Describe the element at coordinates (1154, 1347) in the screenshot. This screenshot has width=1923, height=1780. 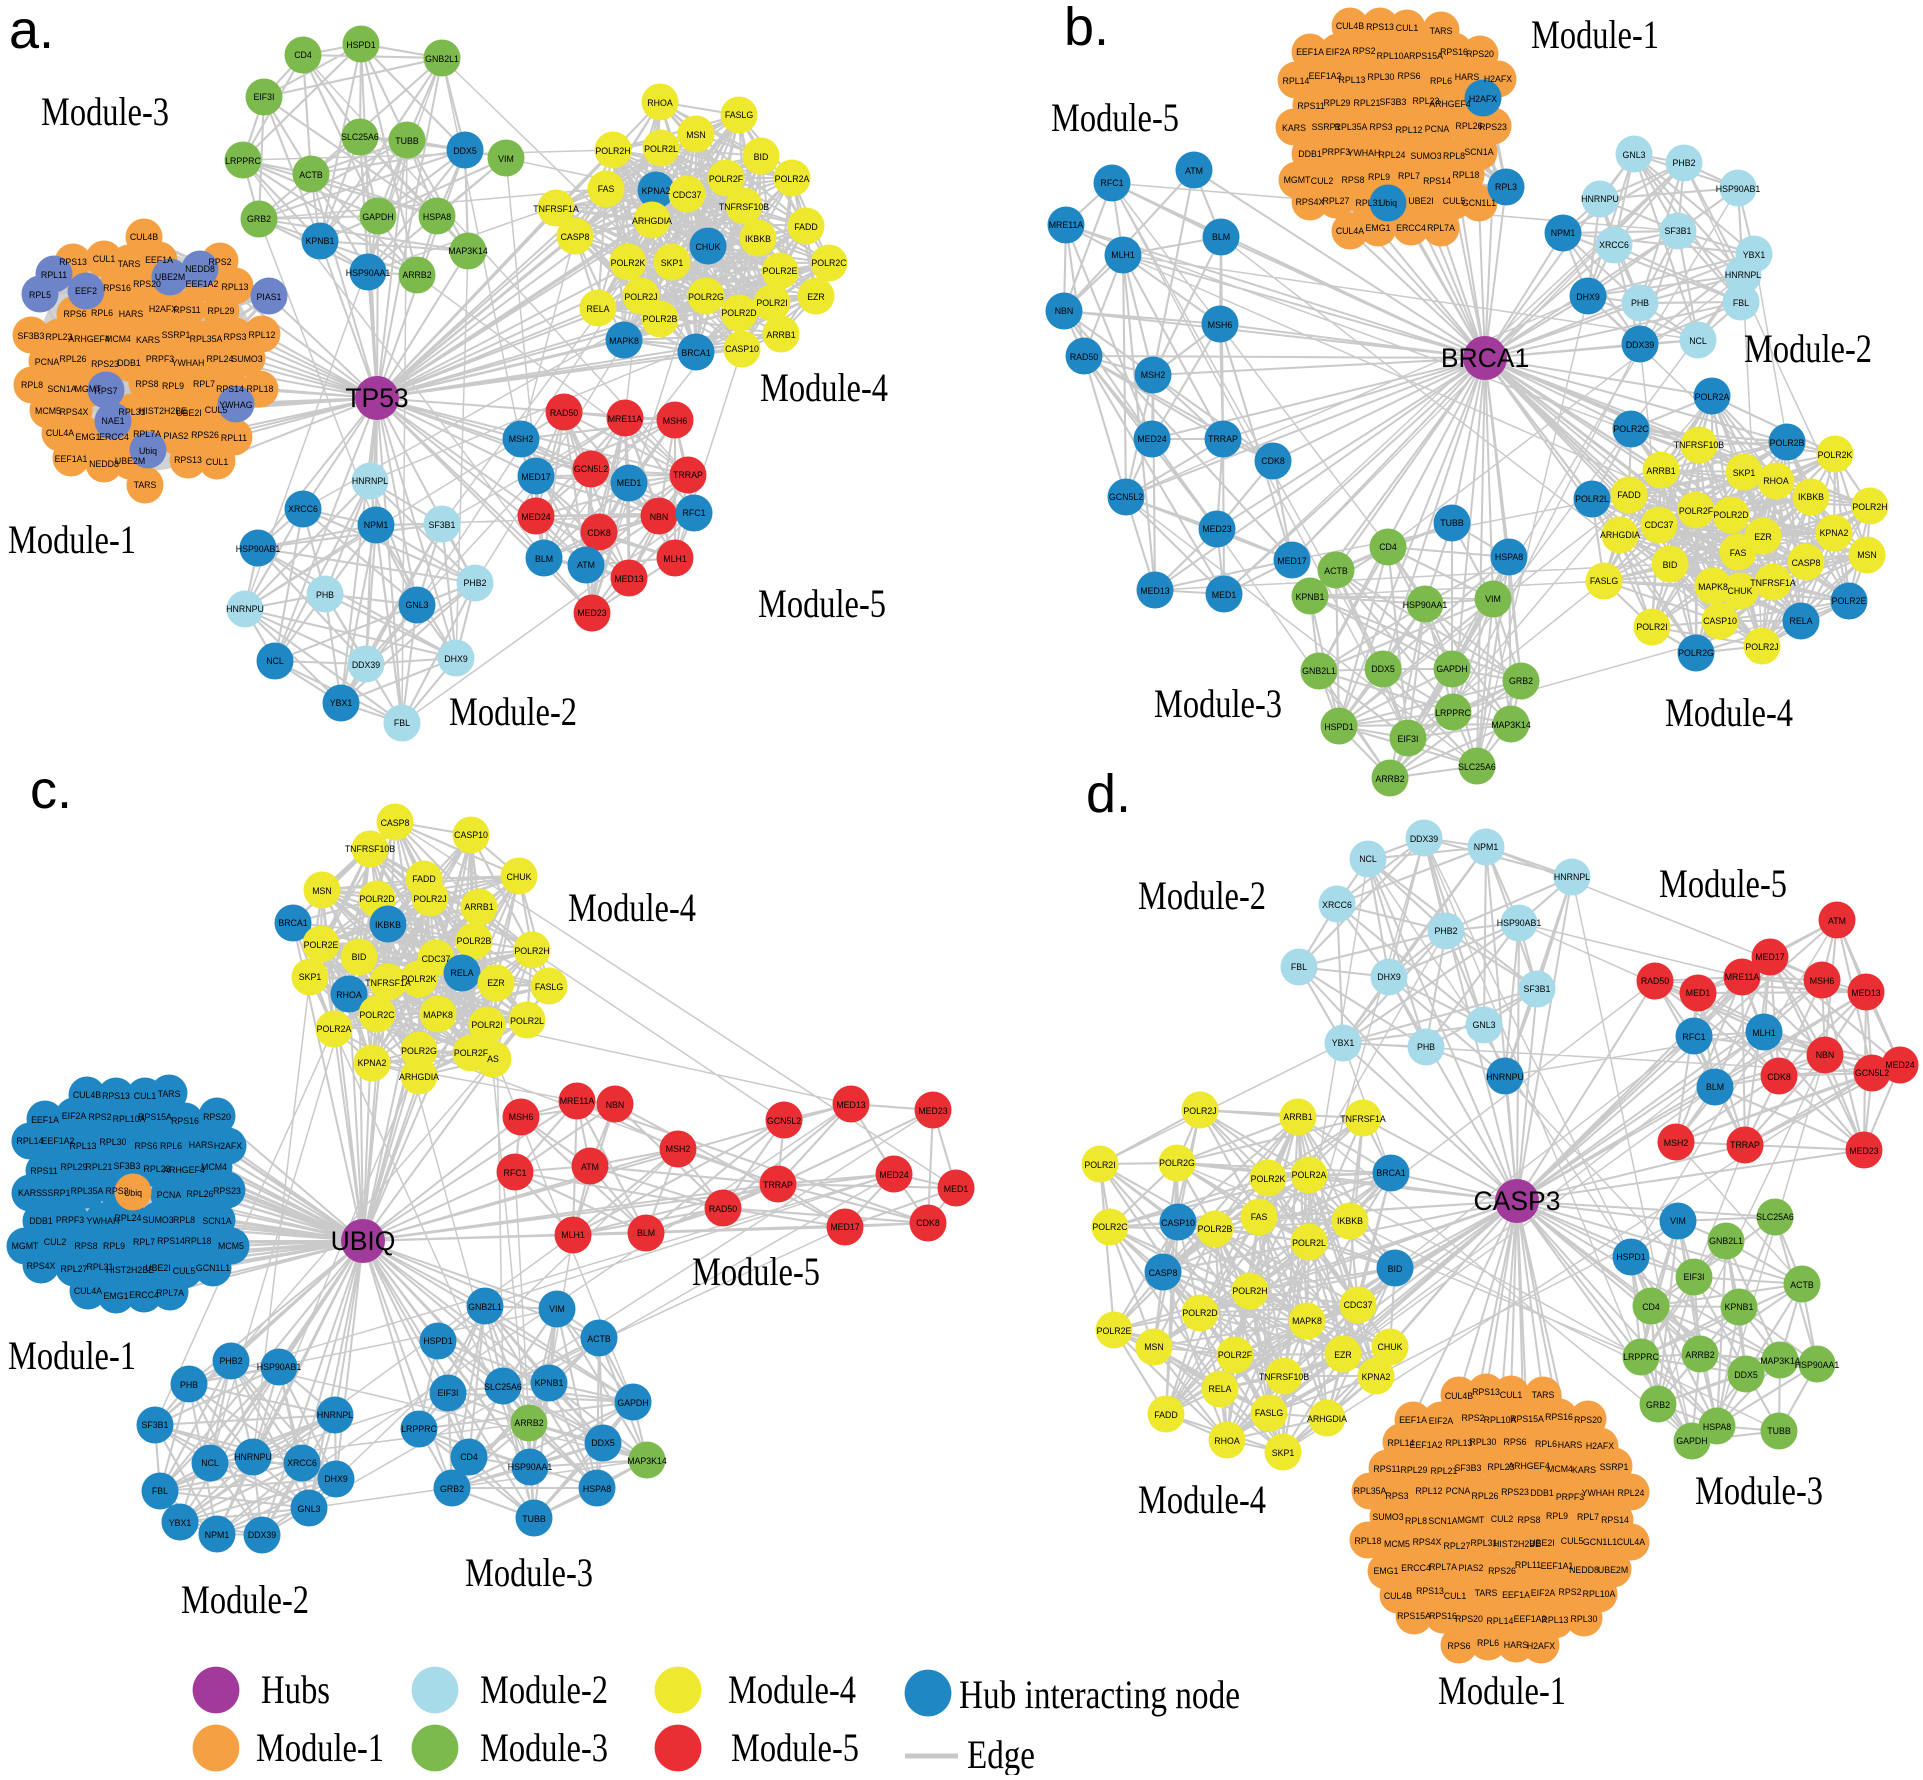
I see `svg-text: MSN` at that location.